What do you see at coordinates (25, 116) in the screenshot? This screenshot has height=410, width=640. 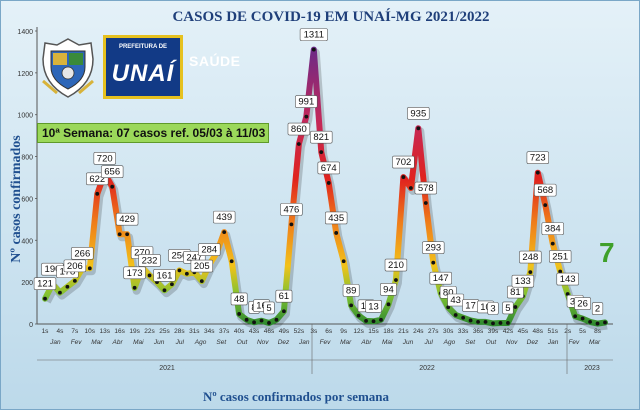 I see `y-tick-label: 1000` at bounding box center [25, 116].